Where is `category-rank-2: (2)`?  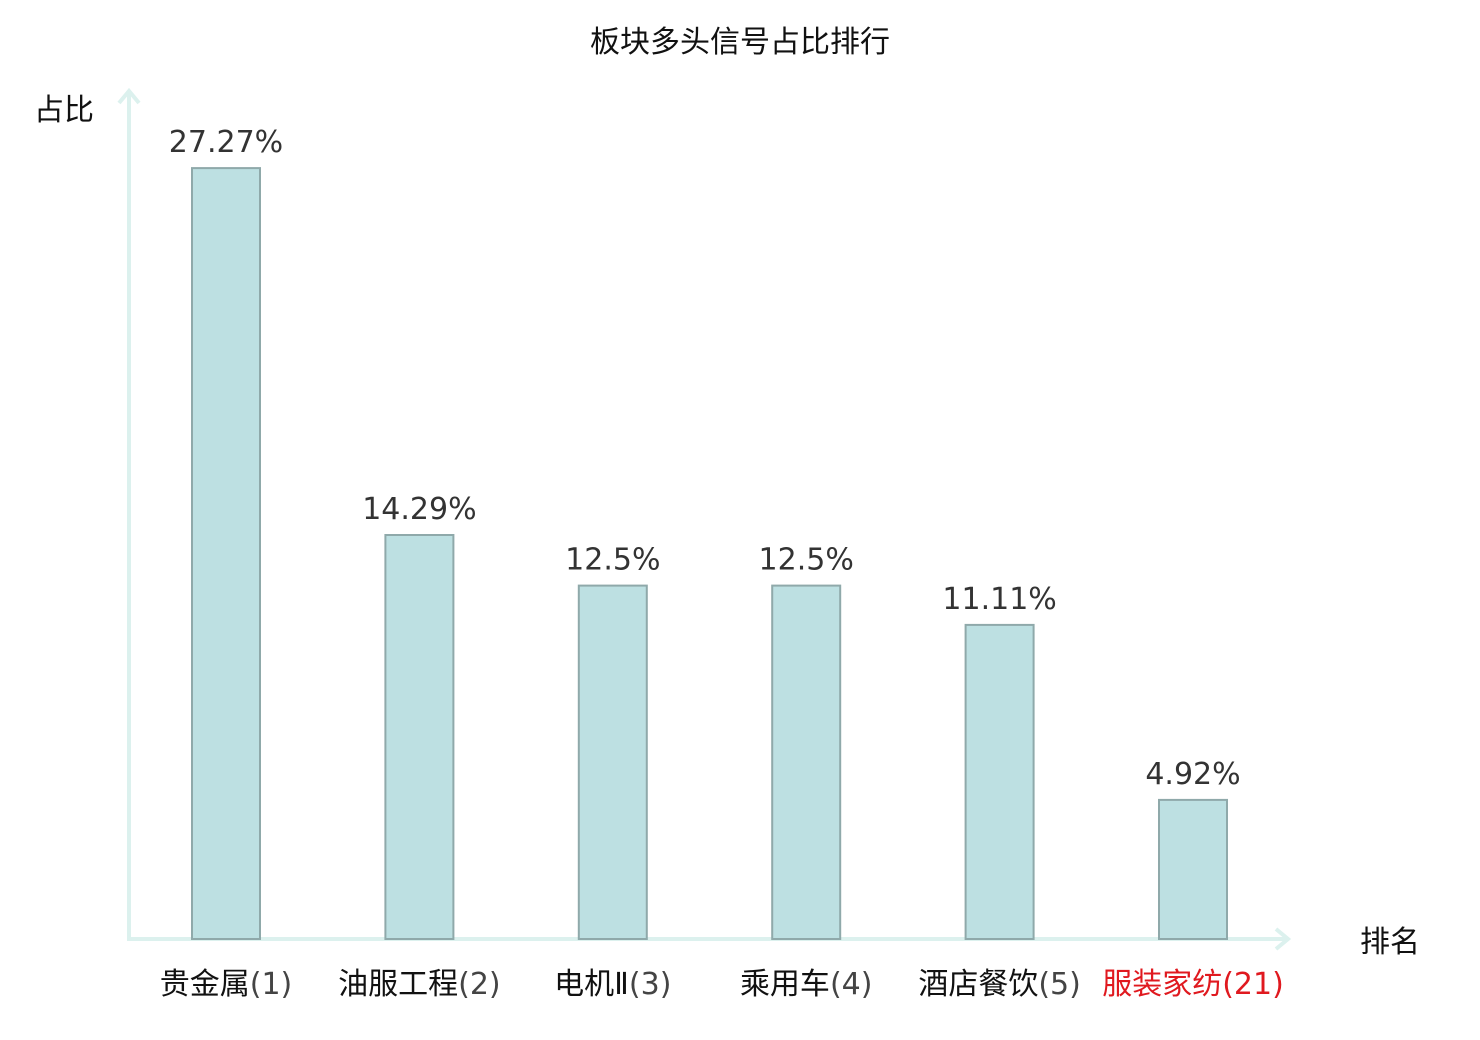
category-rank-2: (2) is located at coordinates (479, 984).